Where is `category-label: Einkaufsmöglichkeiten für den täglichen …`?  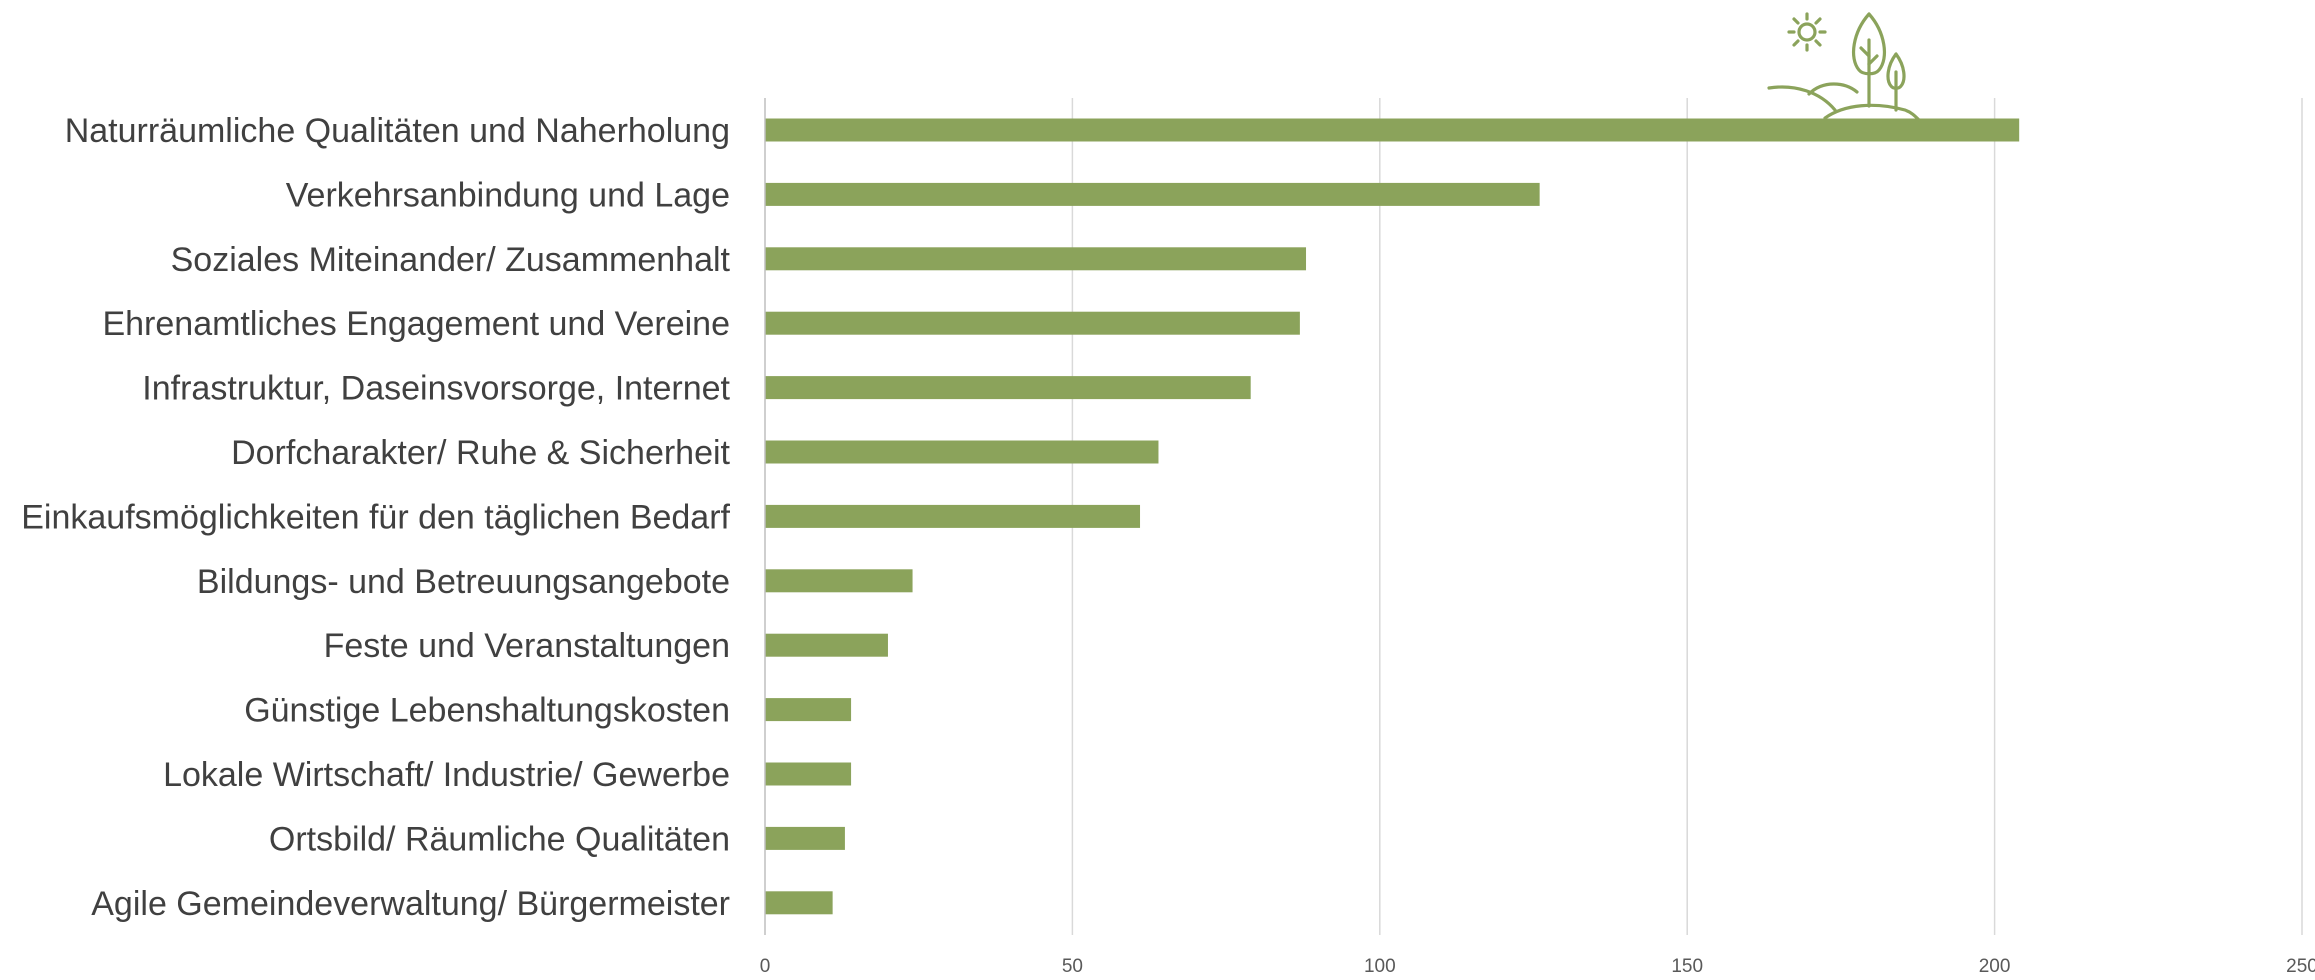 category-label: Einkaufsmöglichkeiten für den täglichen … is located at coordinates (375, 517).